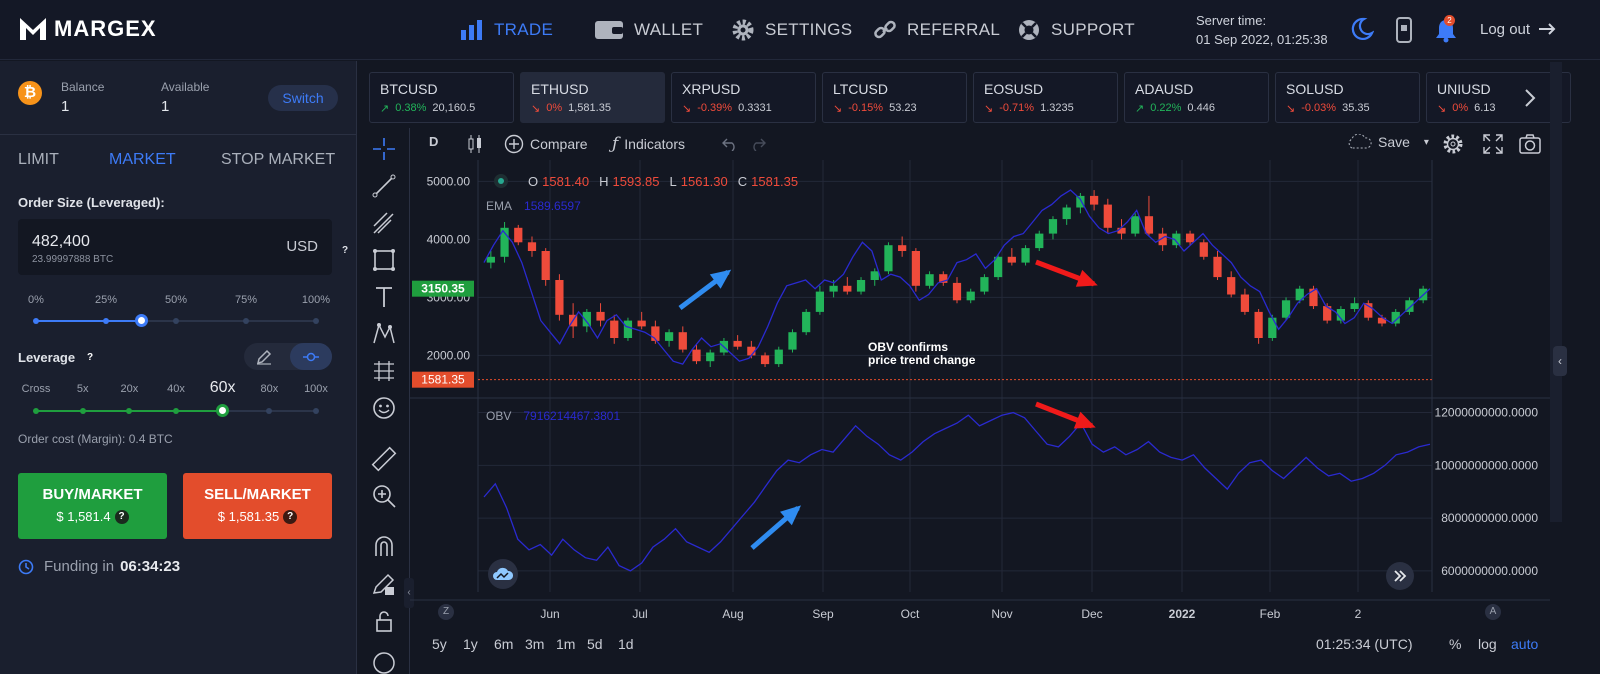  I want to click on switch-button: Switch, so click(303, 98).